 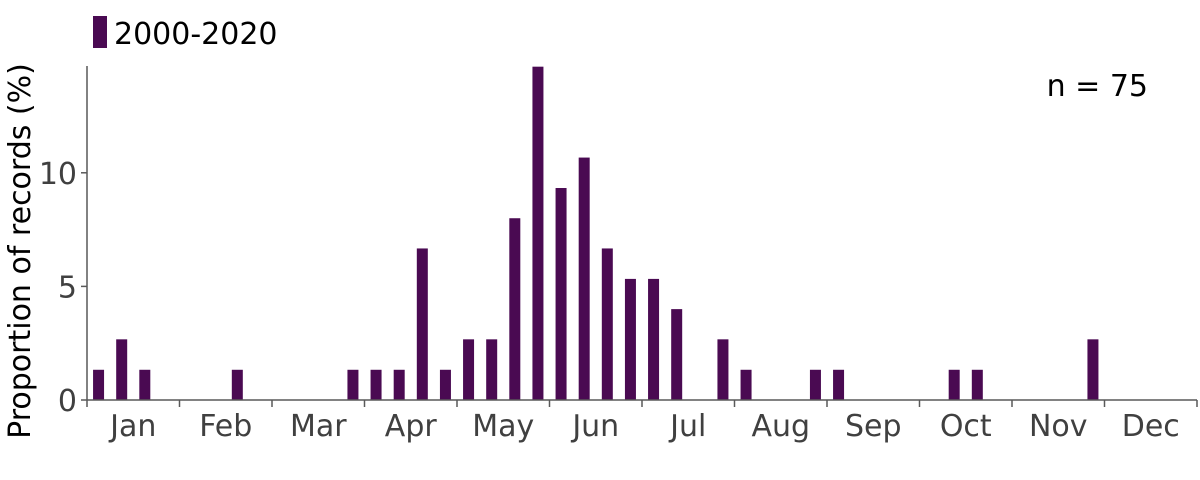 I want to click on legend-swatch, so click(x=100, y=32).